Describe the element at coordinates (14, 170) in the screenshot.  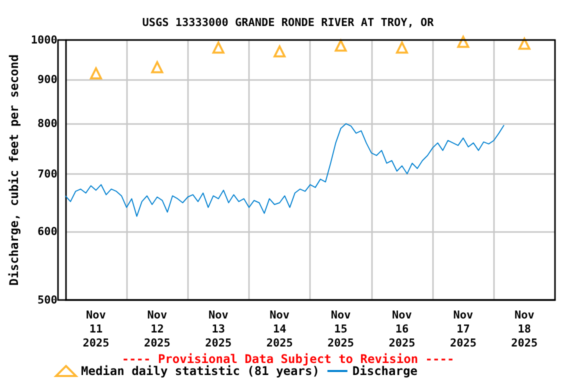
I see `y-axis-title: Discharge, cubic feet per second` at that location.